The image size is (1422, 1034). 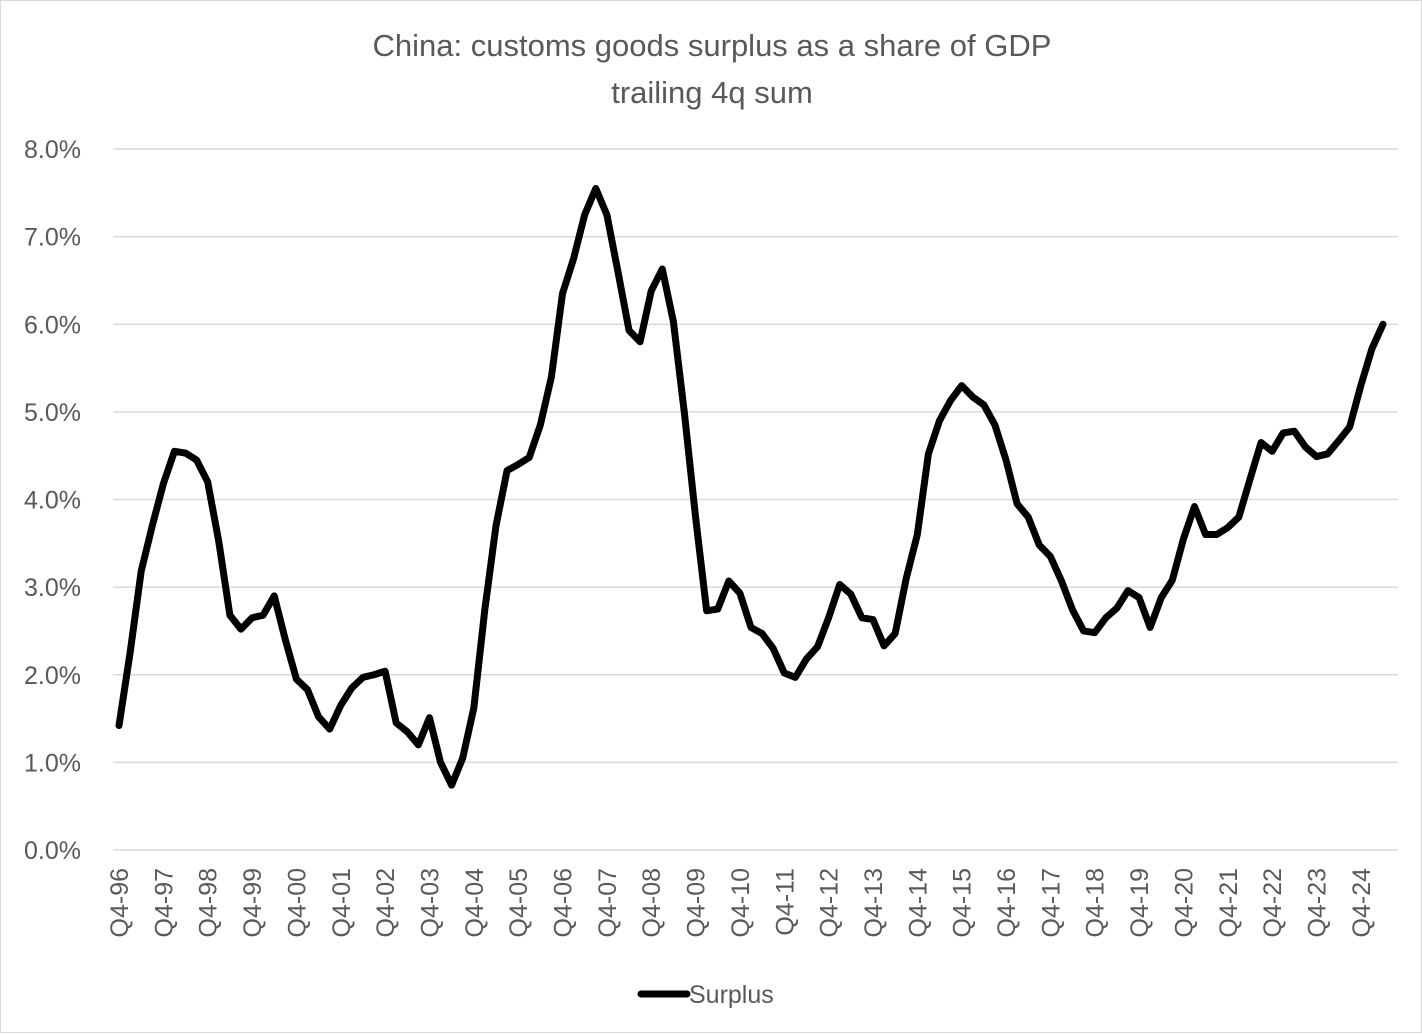 I want to click on x-tick-label: Q4-14, so click(x=918, y=903).